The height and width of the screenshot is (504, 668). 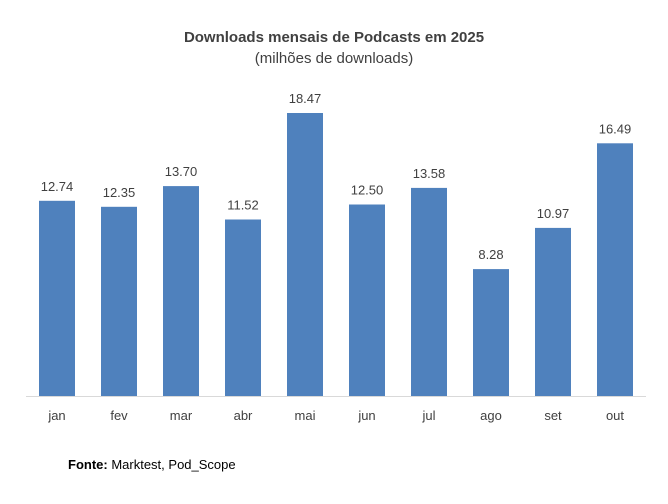 I want to click on bar-jun, so click(x=367, y=300).